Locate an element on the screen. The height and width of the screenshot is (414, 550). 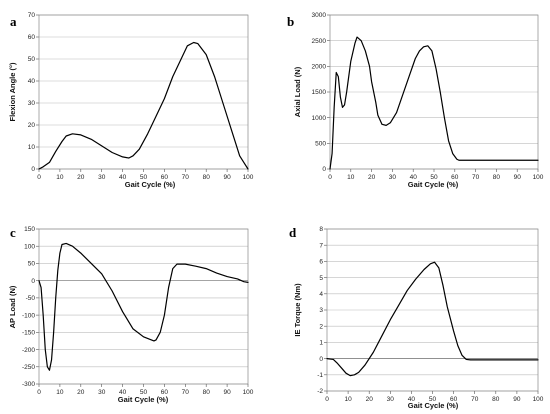
panel-b-xtick-label: 90 is located at coordinates (518, 177).